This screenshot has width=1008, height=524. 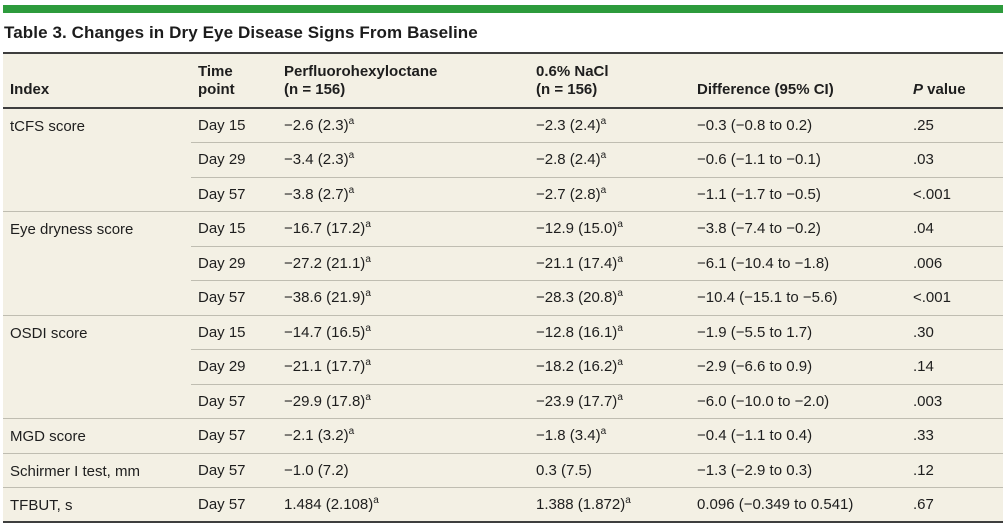 I want to click on accent-bar, so click(x=503, y=9).